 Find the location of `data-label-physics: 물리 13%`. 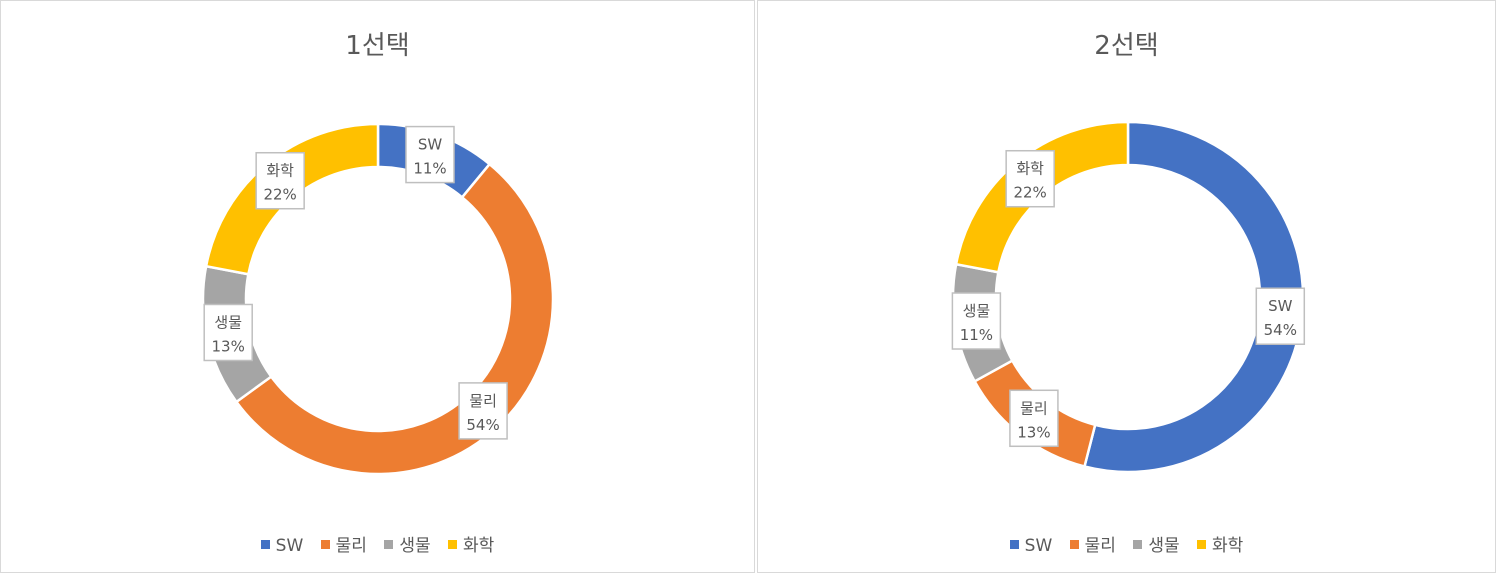

data-label-physics: 물리 13% is located at coordinates (1034, 418).